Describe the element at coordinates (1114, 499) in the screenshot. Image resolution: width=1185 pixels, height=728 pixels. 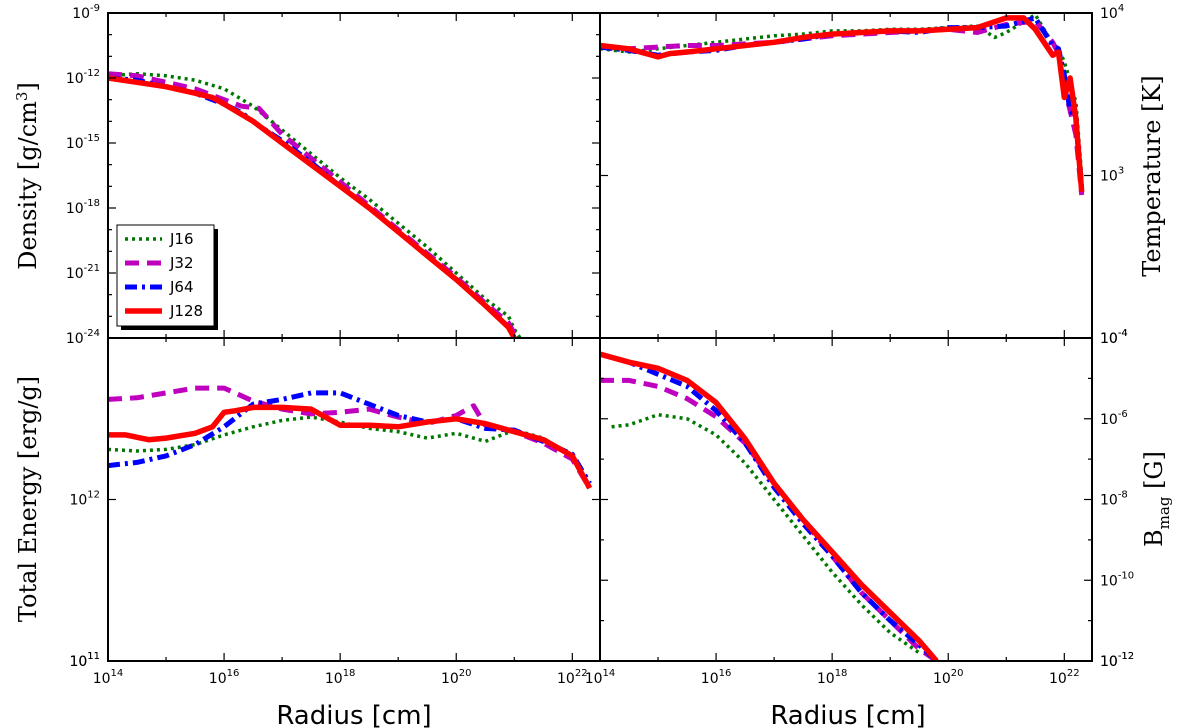
I see `bmag-y-tick-label: 10⁻⁸` at that location.